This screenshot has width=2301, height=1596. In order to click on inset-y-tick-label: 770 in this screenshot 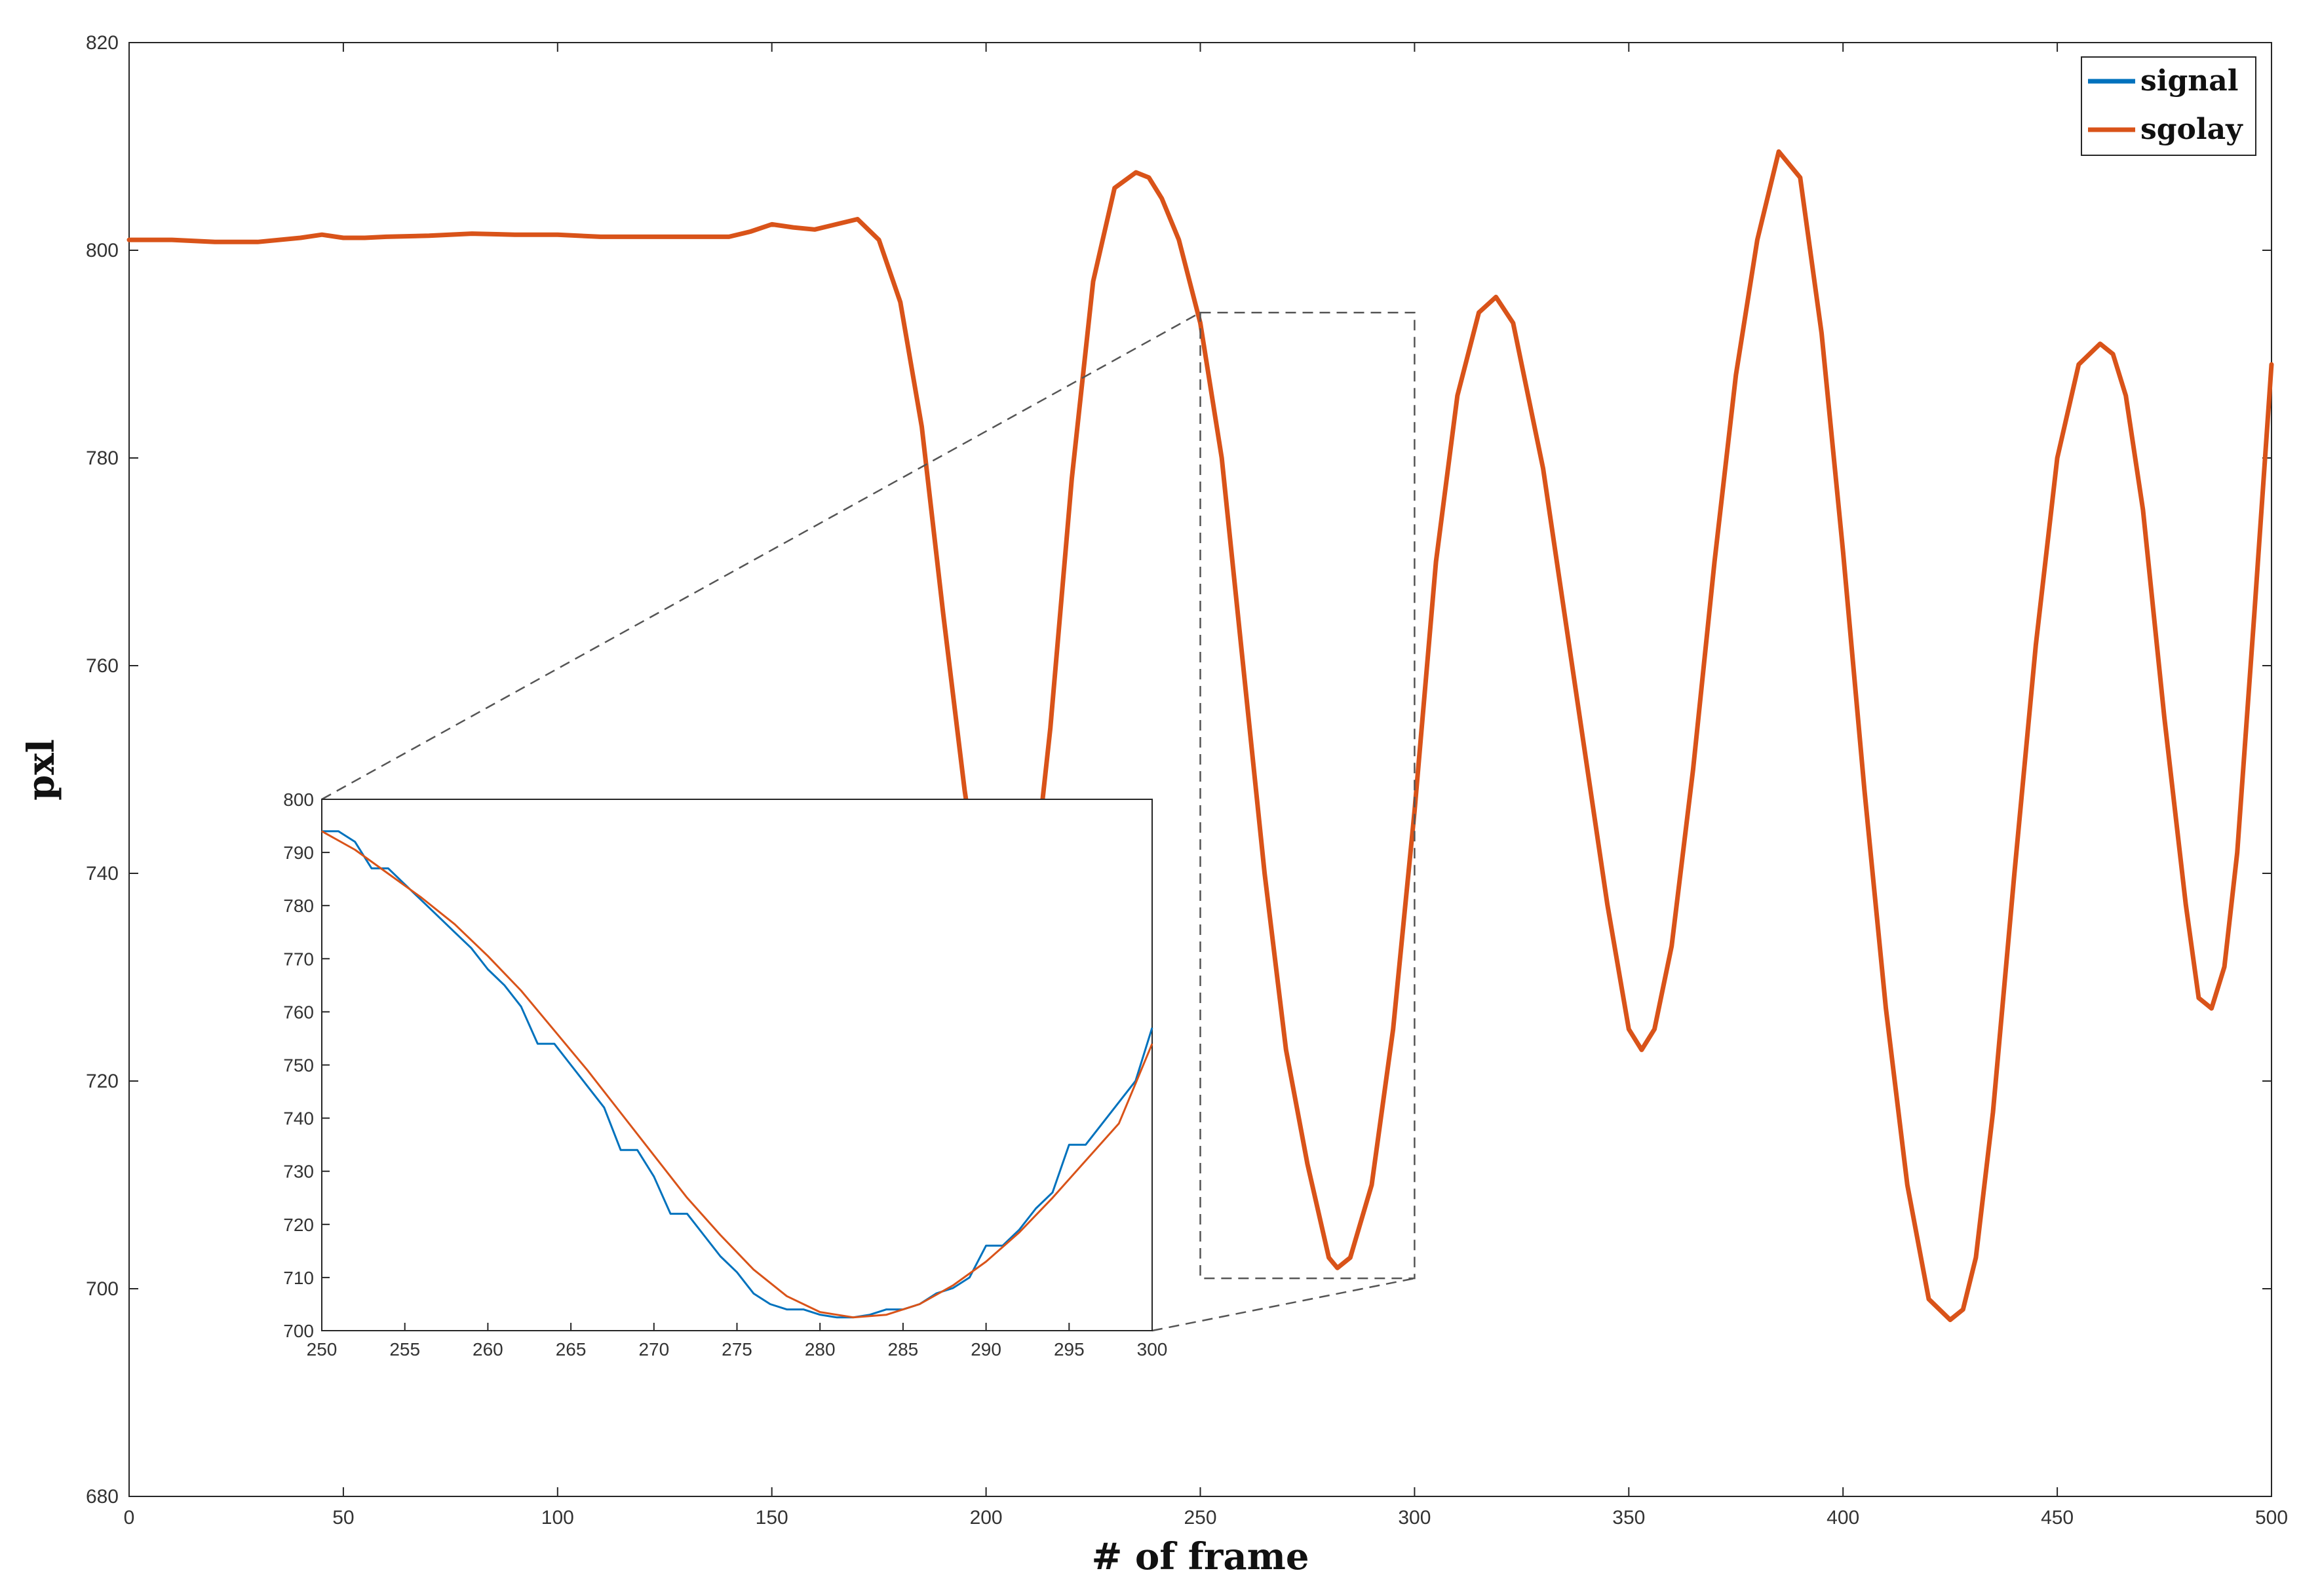, I will do `click(298, 959)`.